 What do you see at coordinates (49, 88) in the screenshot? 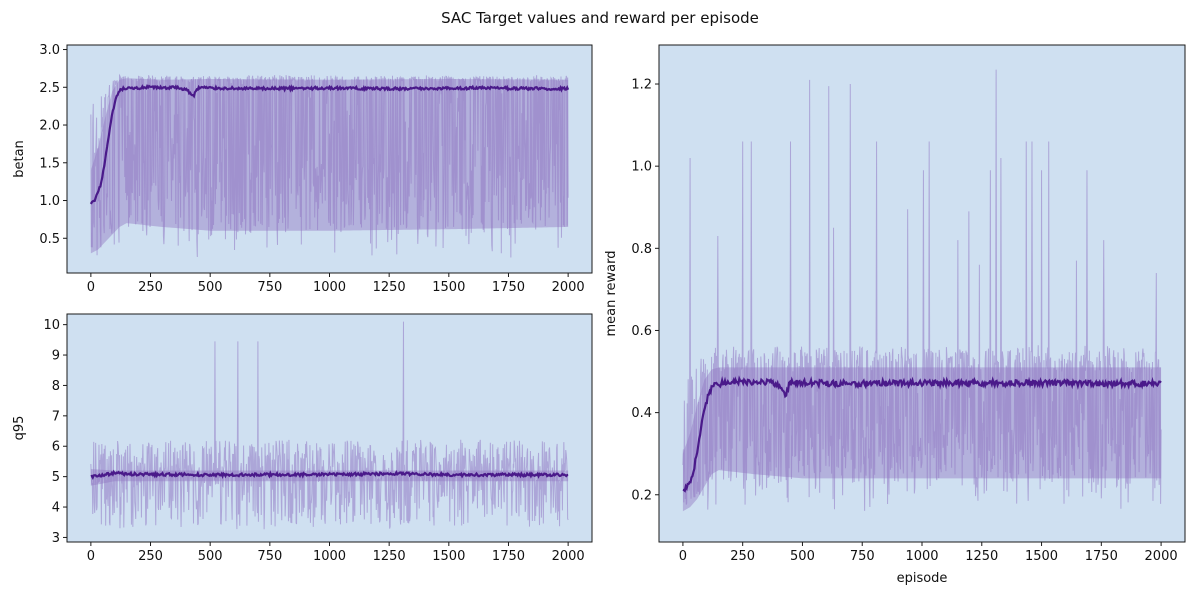
I see `y-tick-label: 2.5` at bounding box center [49, 88].